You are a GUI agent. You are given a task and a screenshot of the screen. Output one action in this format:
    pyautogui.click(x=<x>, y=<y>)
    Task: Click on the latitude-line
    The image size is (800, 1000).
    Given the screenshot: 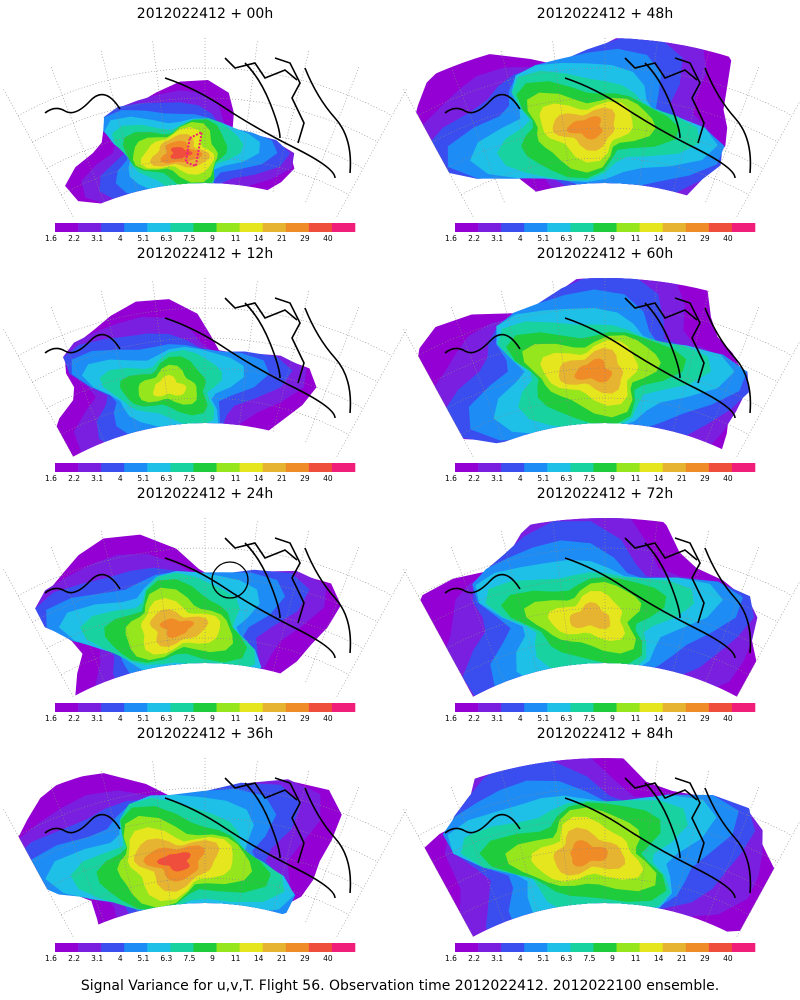 What is the action you would take?
    pyautogui.click(x=205, y=332)
    